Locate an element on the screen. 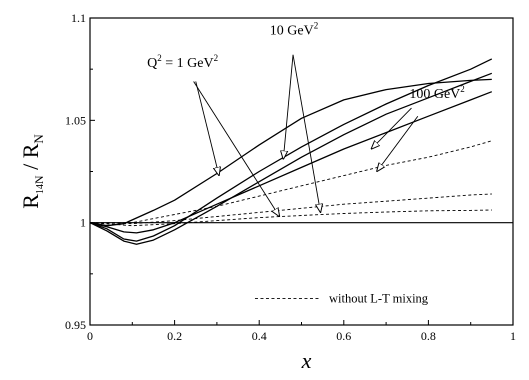  y-tick-label: 1.05 is located at coordinates (75, 120).